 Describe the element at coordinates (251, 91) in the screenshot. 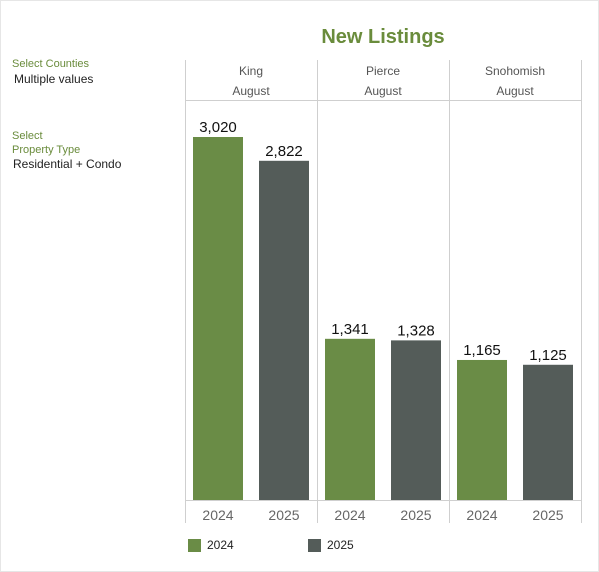

I see `month-header-king: August` at that location.